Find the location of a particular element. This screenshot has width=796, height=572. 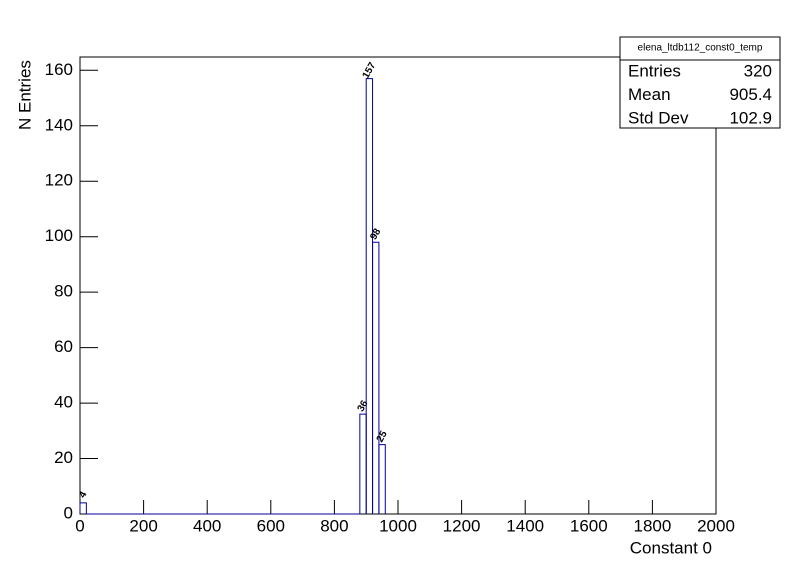

x-tick-label: 0 is located at coordinates (79, 525).